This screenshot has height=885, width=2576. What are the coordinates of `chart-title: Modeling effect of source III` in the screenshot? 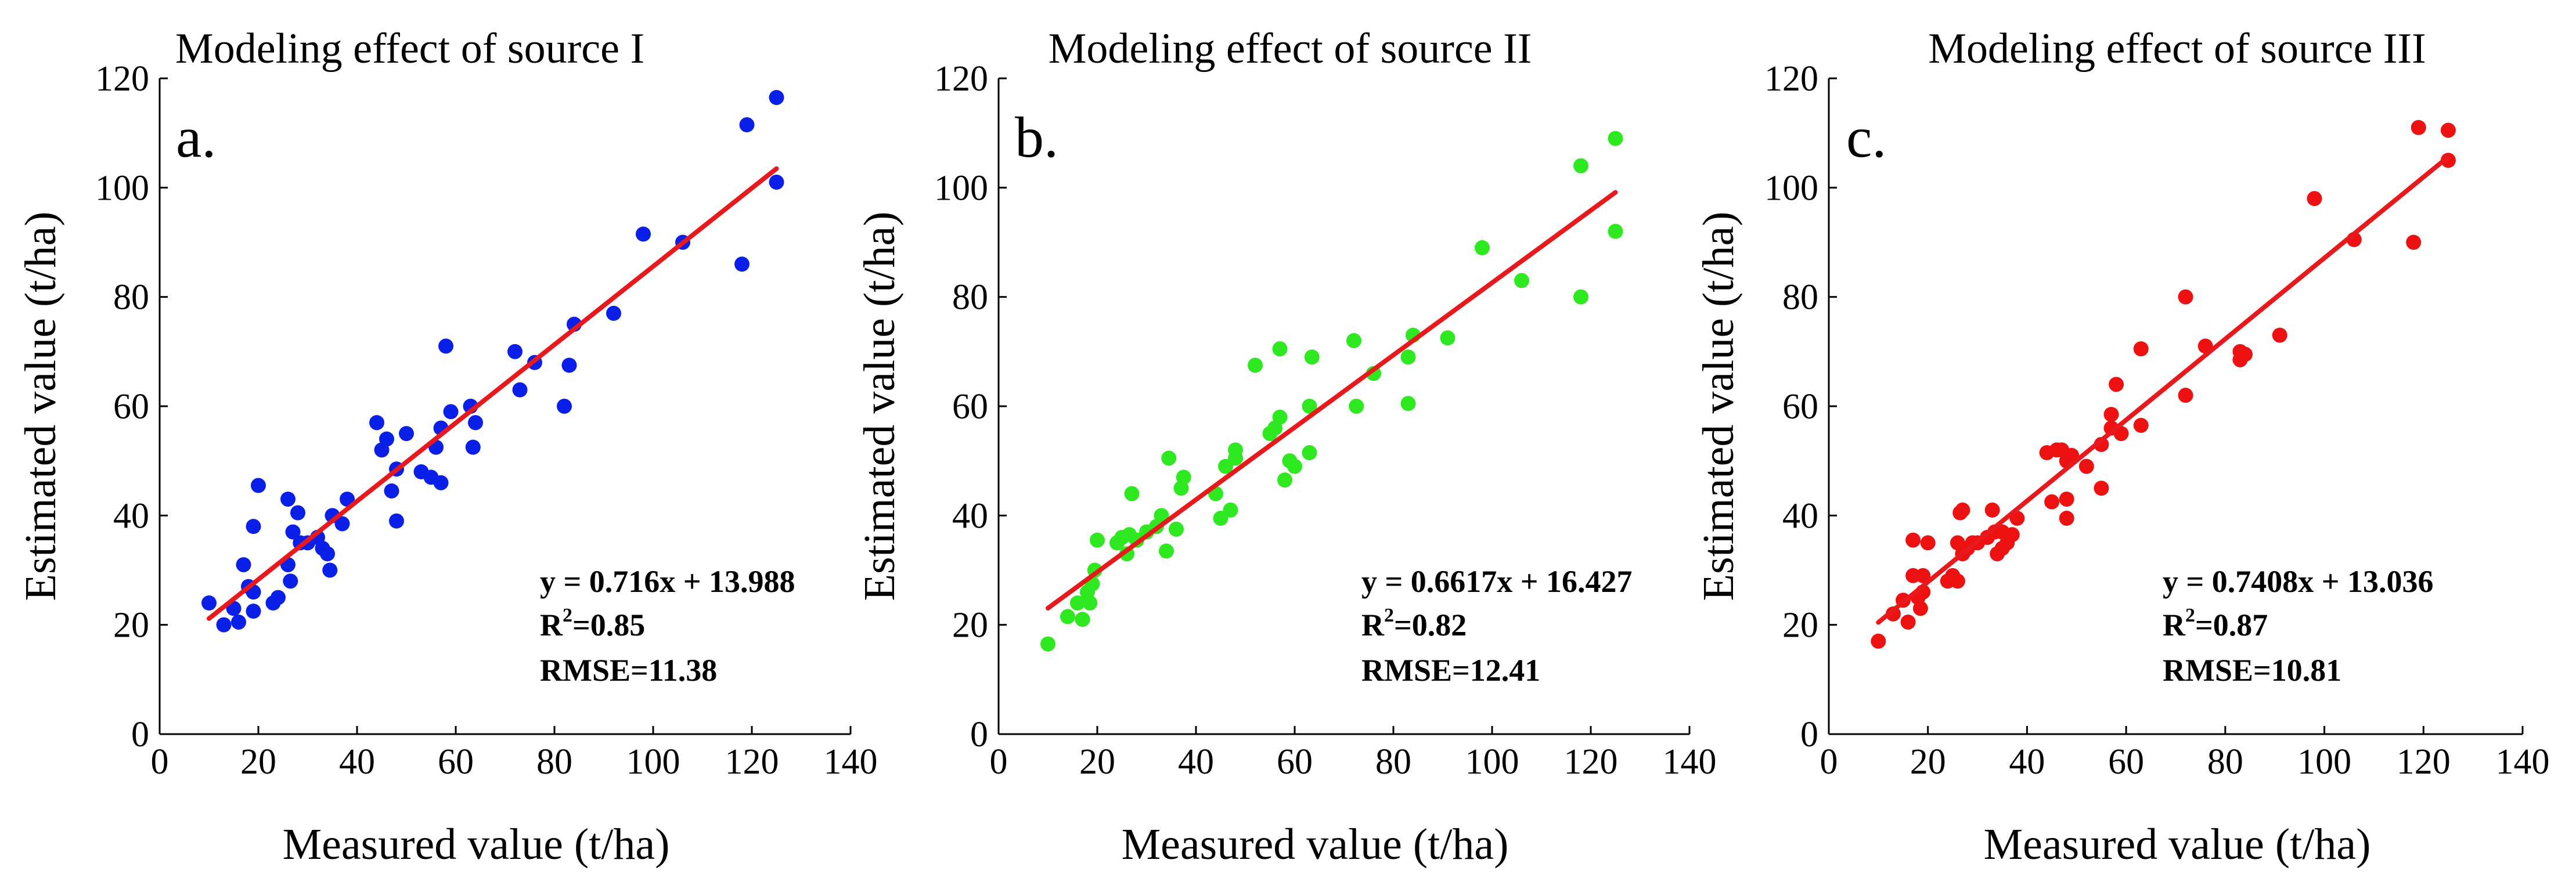 It's located at (2177, 49).